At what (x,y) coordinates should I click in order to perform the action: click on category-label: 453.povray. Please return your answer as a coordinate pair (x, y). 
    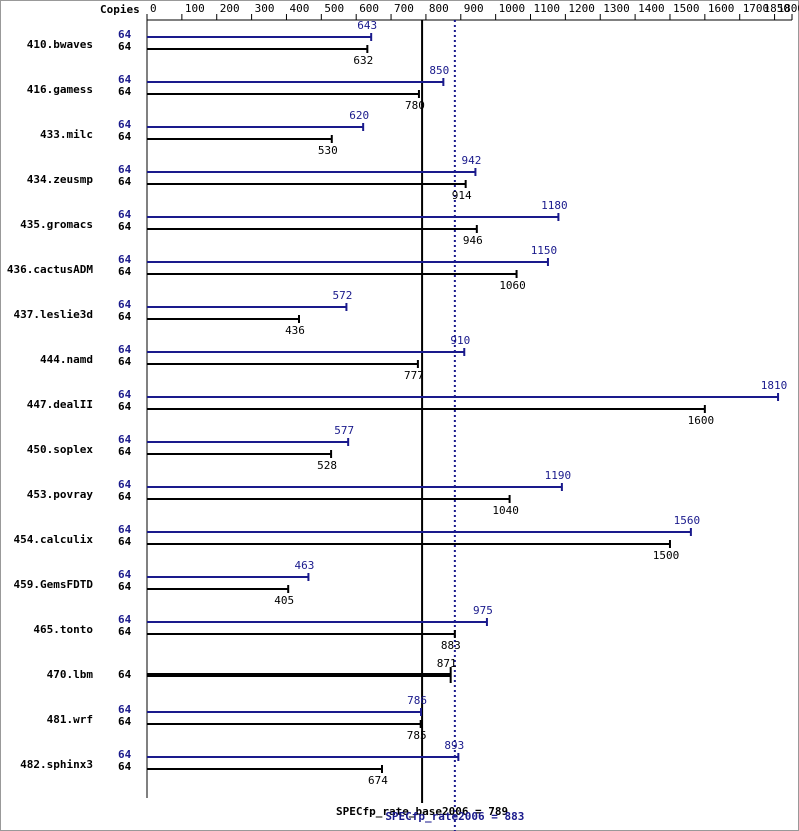
    Looking at the image, I should click on (60, 494).